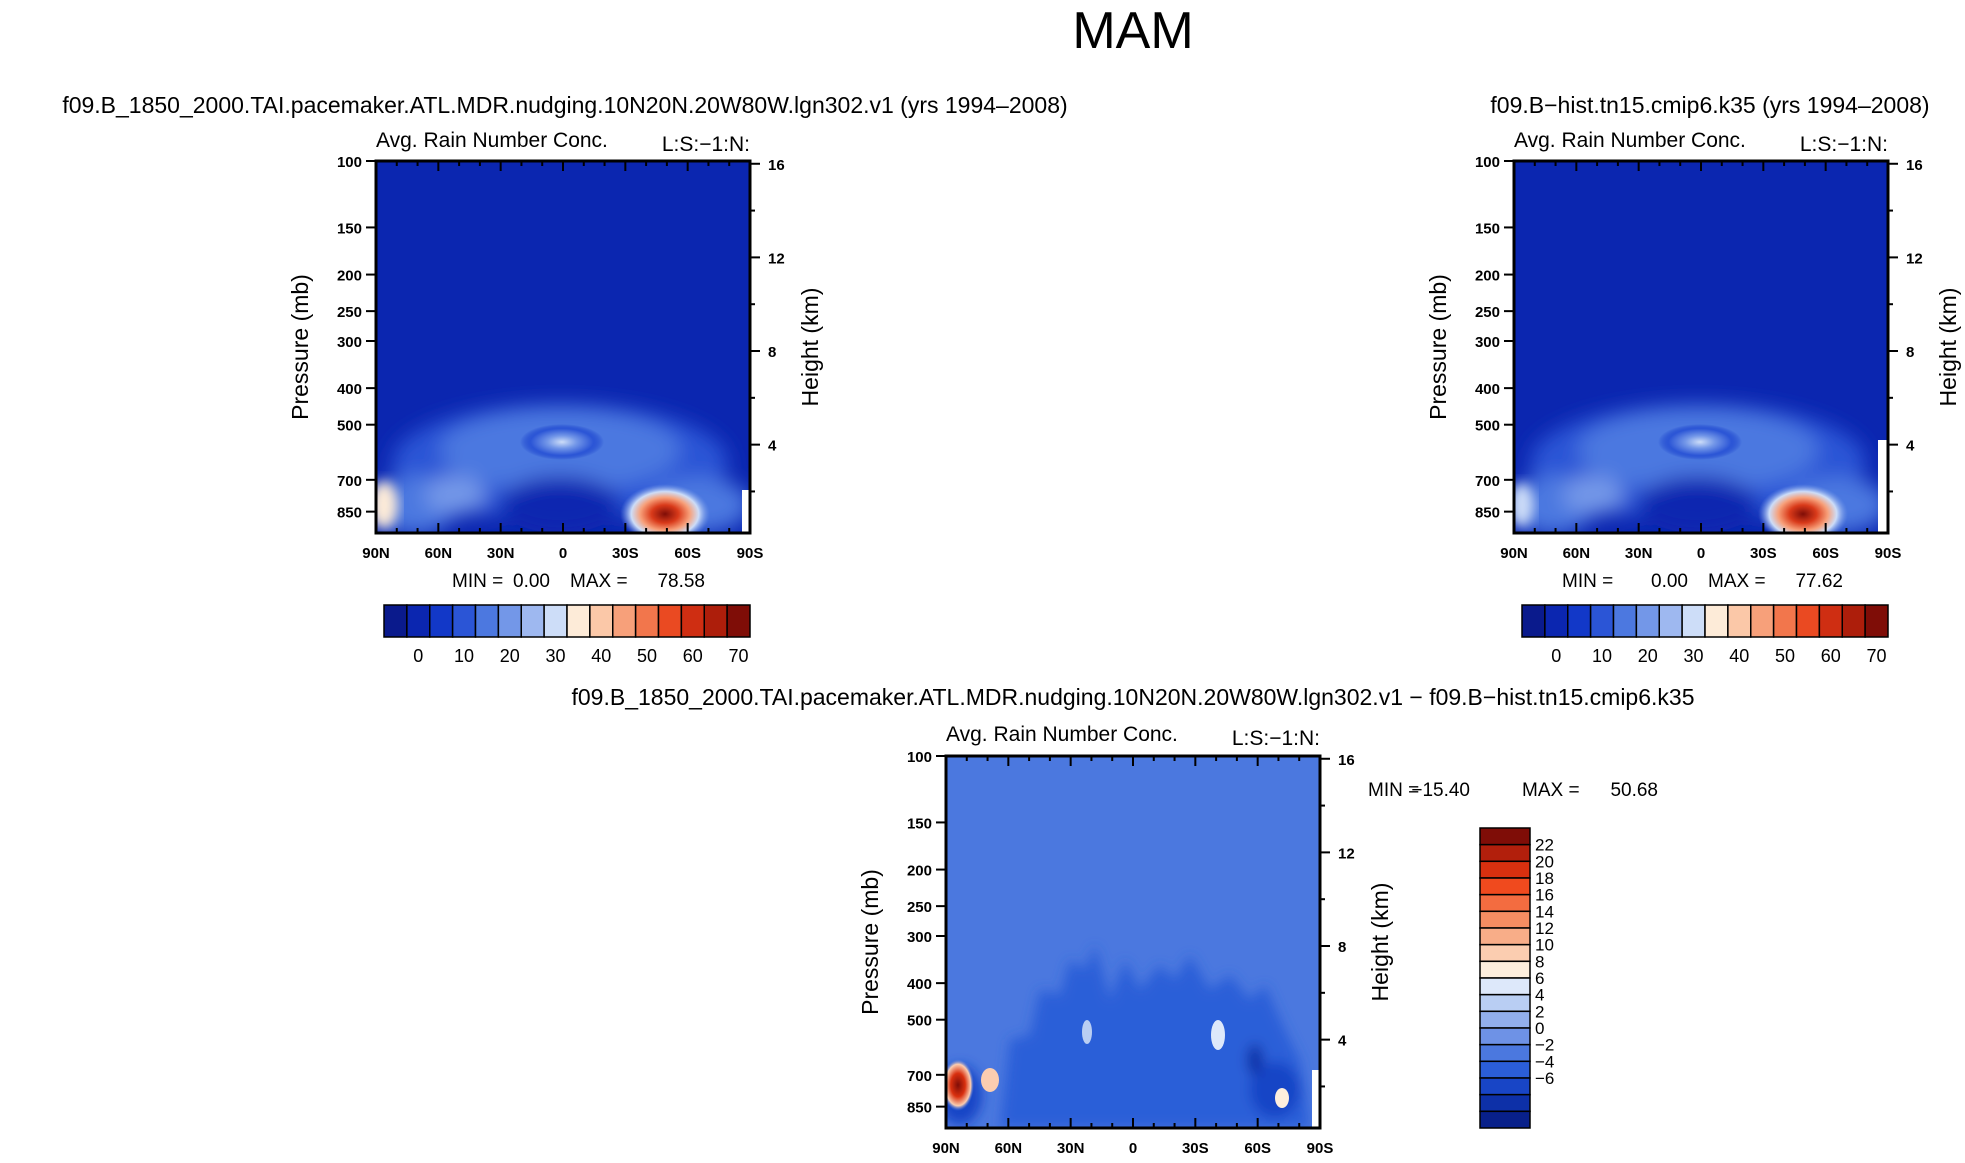  Describe the element at coordinates (1539, 995) in the screenshot. I see `colorbar-label: 4` at that location.